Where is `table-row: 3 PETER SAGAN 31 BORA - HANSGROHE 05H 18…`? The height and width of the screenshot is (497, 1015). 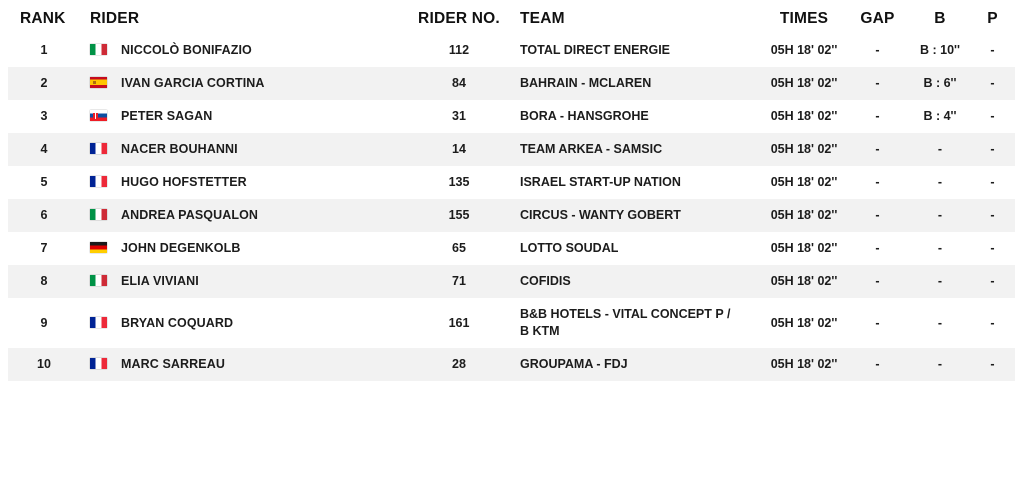 table-row: 3 PETER SAGAN 31 BORA - HANSGROHE 05H 18… is located at coordinates (511, 116).